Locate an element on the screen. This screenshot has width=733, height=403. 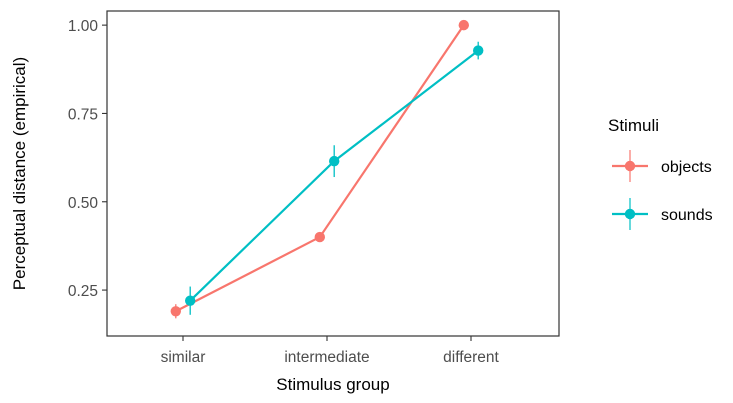
legend-label: objects is located at coordinates (686, 167).